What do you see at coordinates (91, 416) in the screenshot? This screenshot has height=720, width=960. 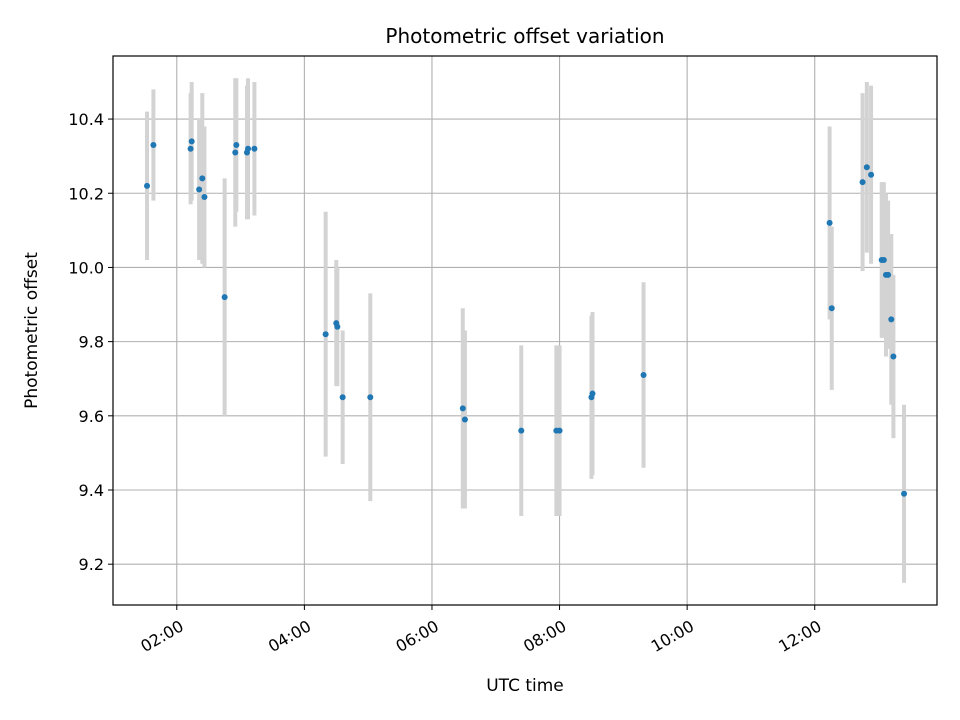 I see `y-tick-label: 9.6` at bounding box center [91, 416].